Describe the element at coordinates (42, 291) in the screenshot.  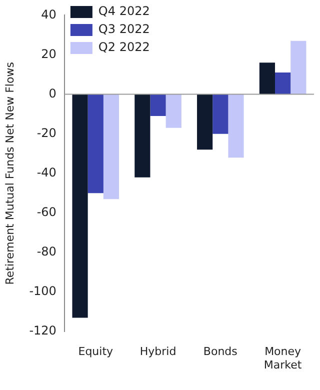
I see `y-tick-label: -100` at that location.